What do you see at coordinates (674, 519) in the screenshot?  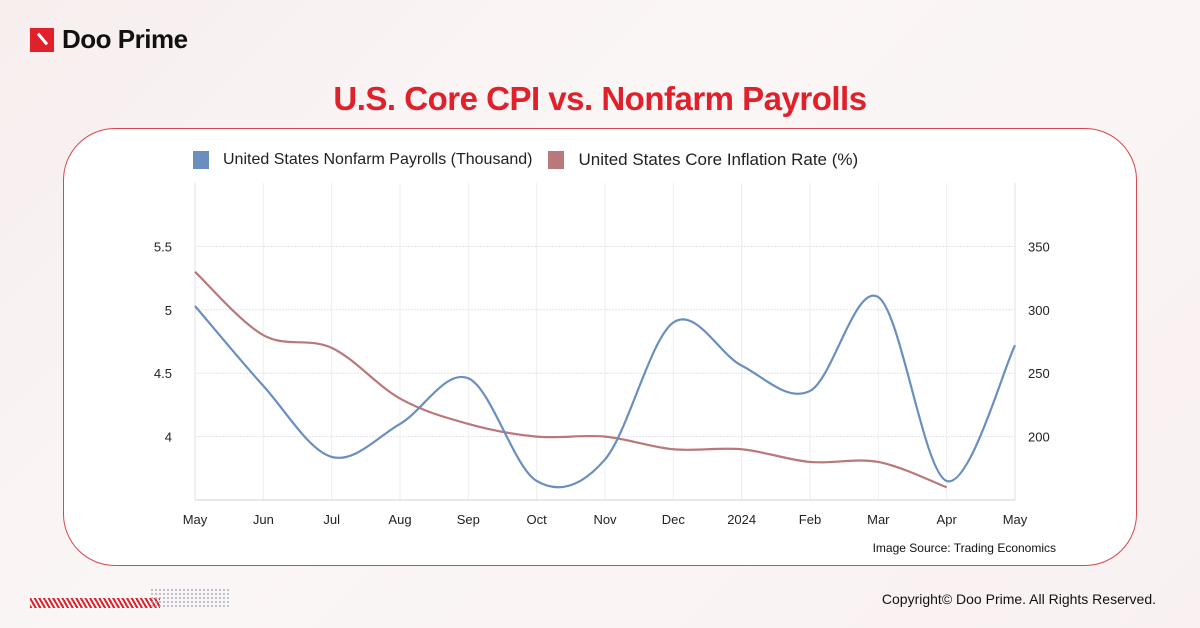 I see `x-tick-label: Dec` at bounding box center [674, 519].